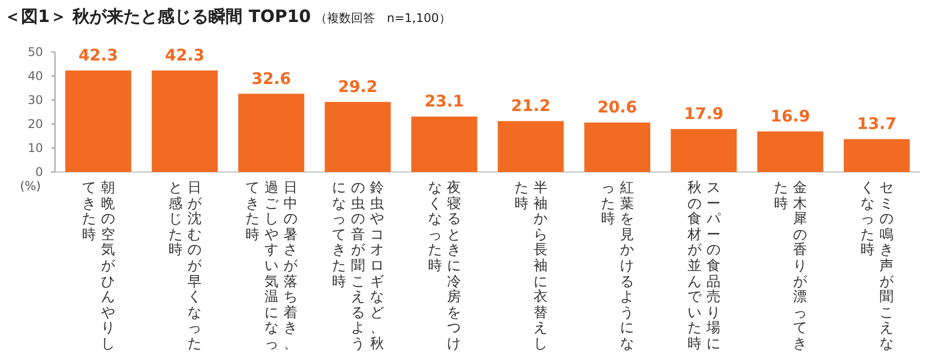 The height and width of the screenshot is (359, 934). What do you see at coordinates (358, 266) in the screenshot?
I see `category-label: 鈴虫やコオロギなど、秋の虫の音が聞こえるようになってきた時` at bounding box center [358, 266].